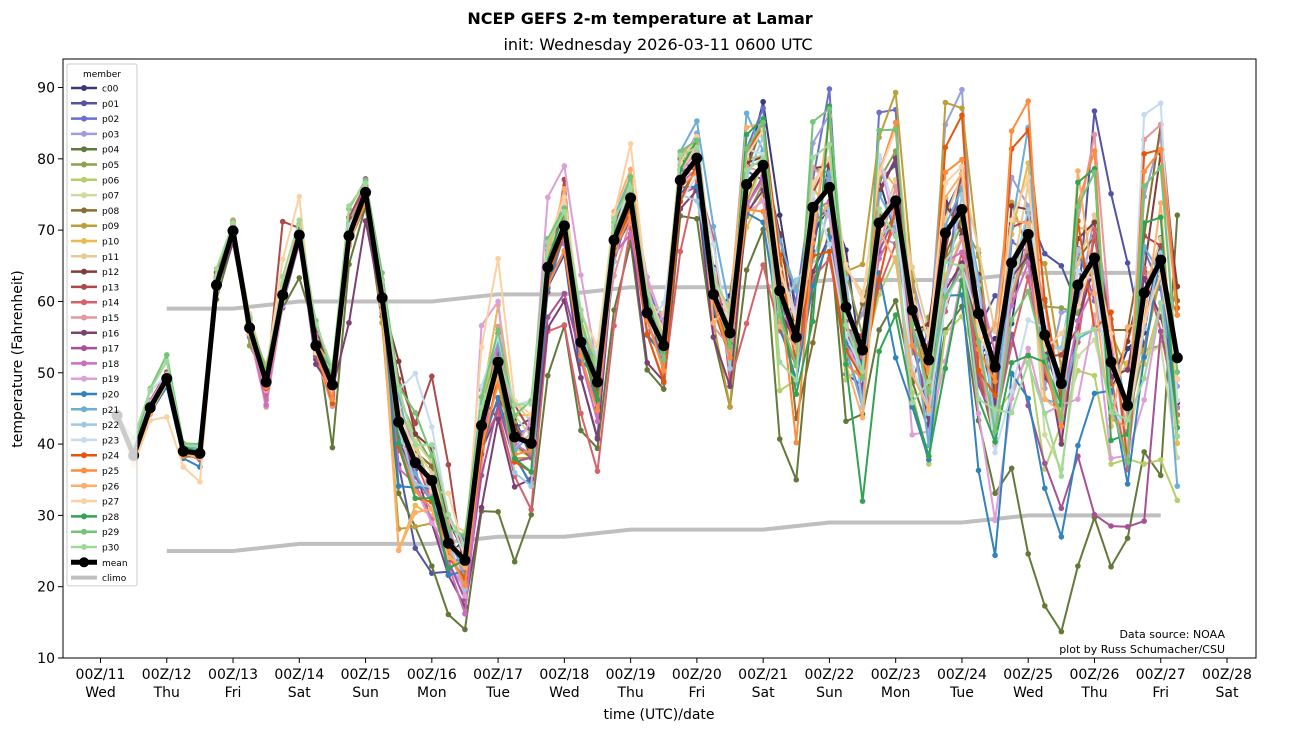 The width and height of the screenshot is (1290, 733). What do you see at coordinates (282, 221) in the screenshot?
I see `member-p13-point` at bounding box center [282, 221].